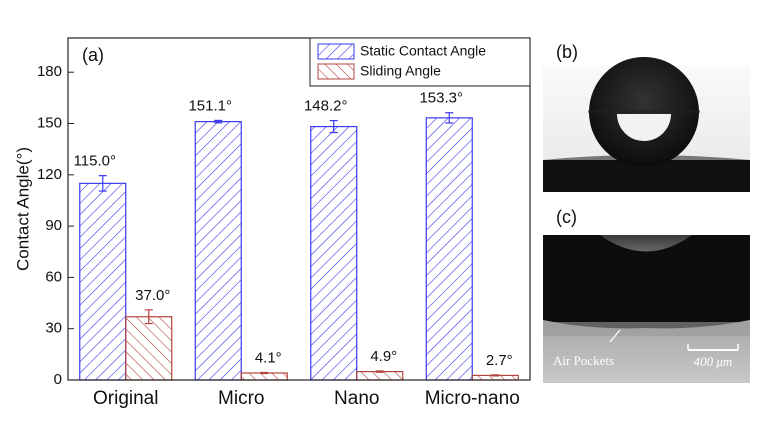  I want to click on y-tick-label: 150, so click(49, 122).